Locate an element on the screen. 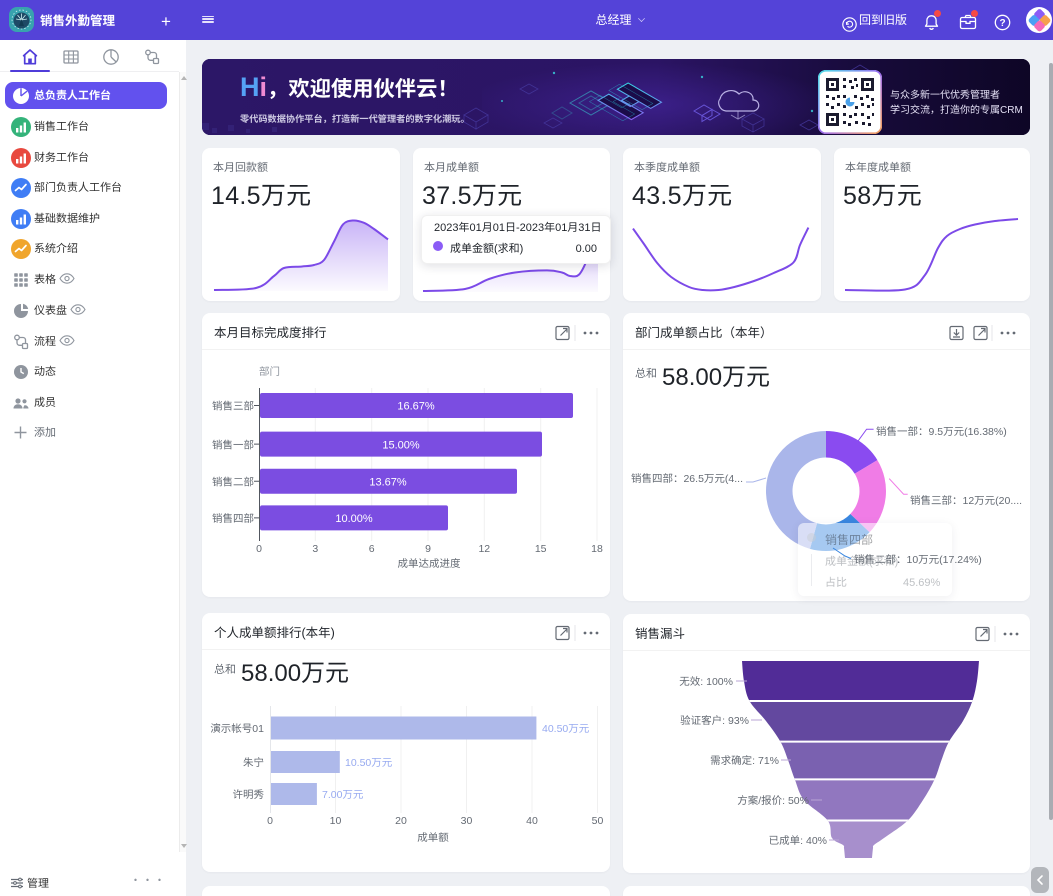 The width and height of the screenshot is (1053, 896). svg-text: 3 is located at coordinates (315, 548).